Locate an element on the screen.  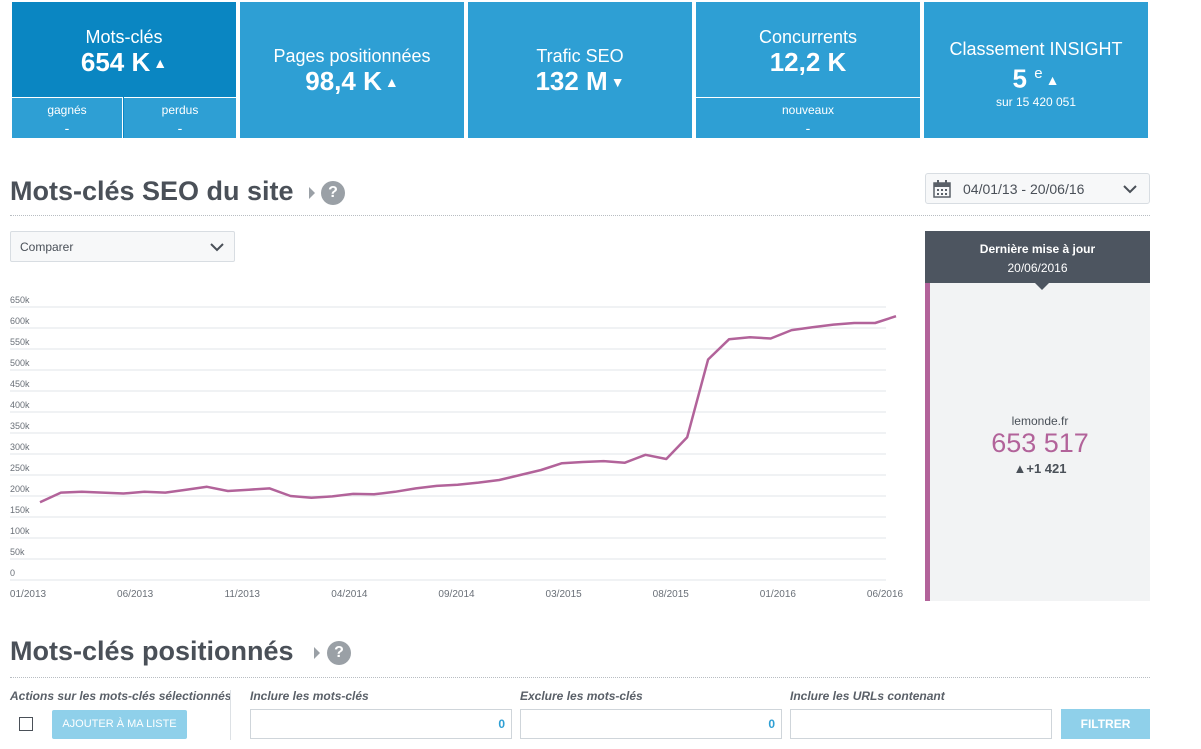
filter-button: FILTRER is located at coordinates (1105, 724).